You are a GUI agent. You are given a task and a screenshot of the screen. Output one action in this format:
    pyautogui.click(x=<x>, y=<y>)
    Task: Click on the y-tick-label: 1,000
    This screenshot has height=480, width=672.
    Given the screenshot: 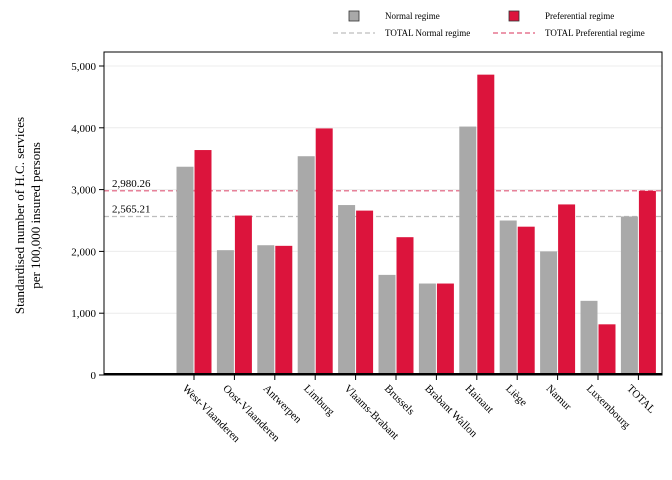 What is the action you would take?
    pyautogui.click(x=83, y=314)
    